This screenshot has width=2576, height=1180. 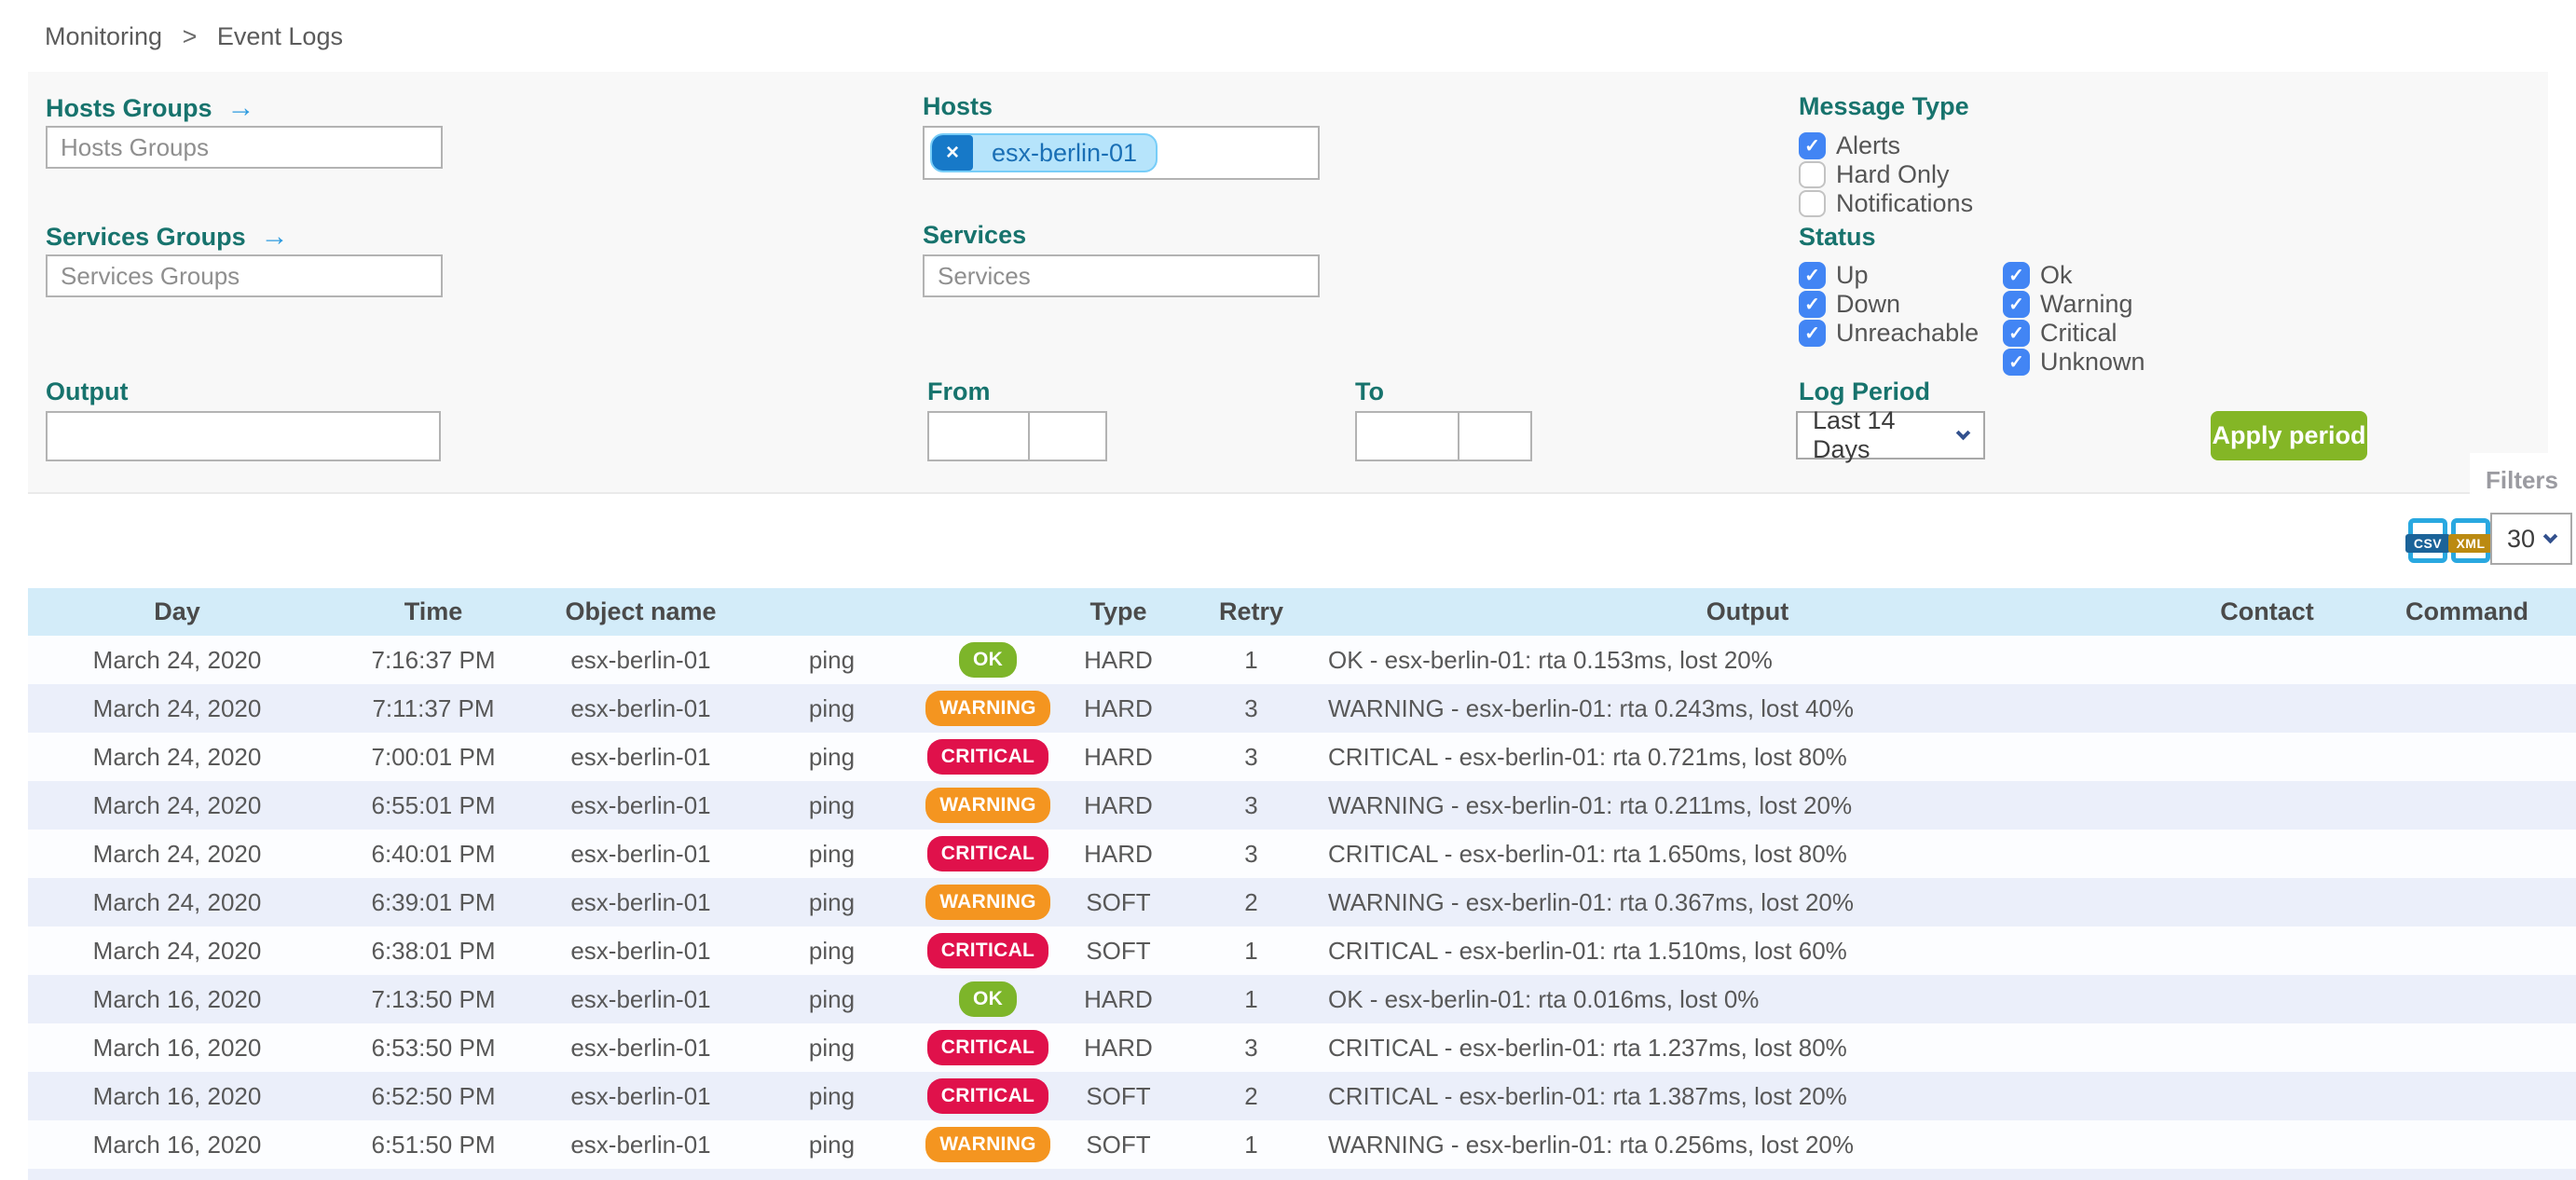 What do you see at coordinates (2550, 535) in the screenshot?
I see `chevron-down-icon` at bounding box center [2550, 535].